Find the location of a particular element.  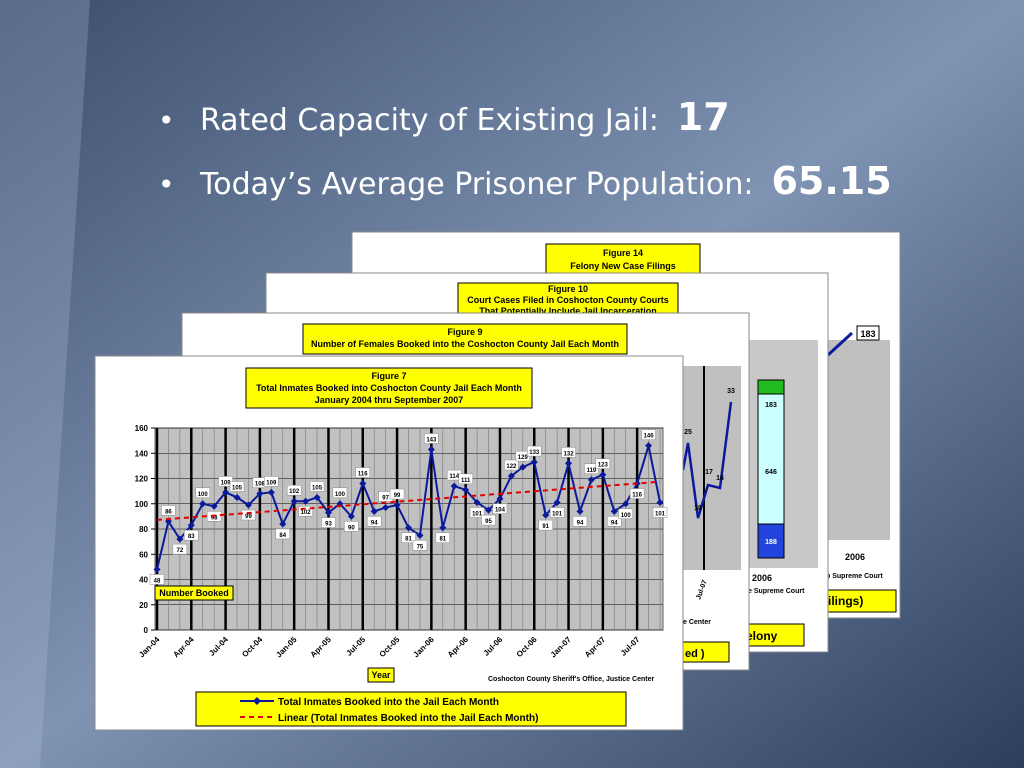

axis-label: 2006 is located at coordinates (762, 578).